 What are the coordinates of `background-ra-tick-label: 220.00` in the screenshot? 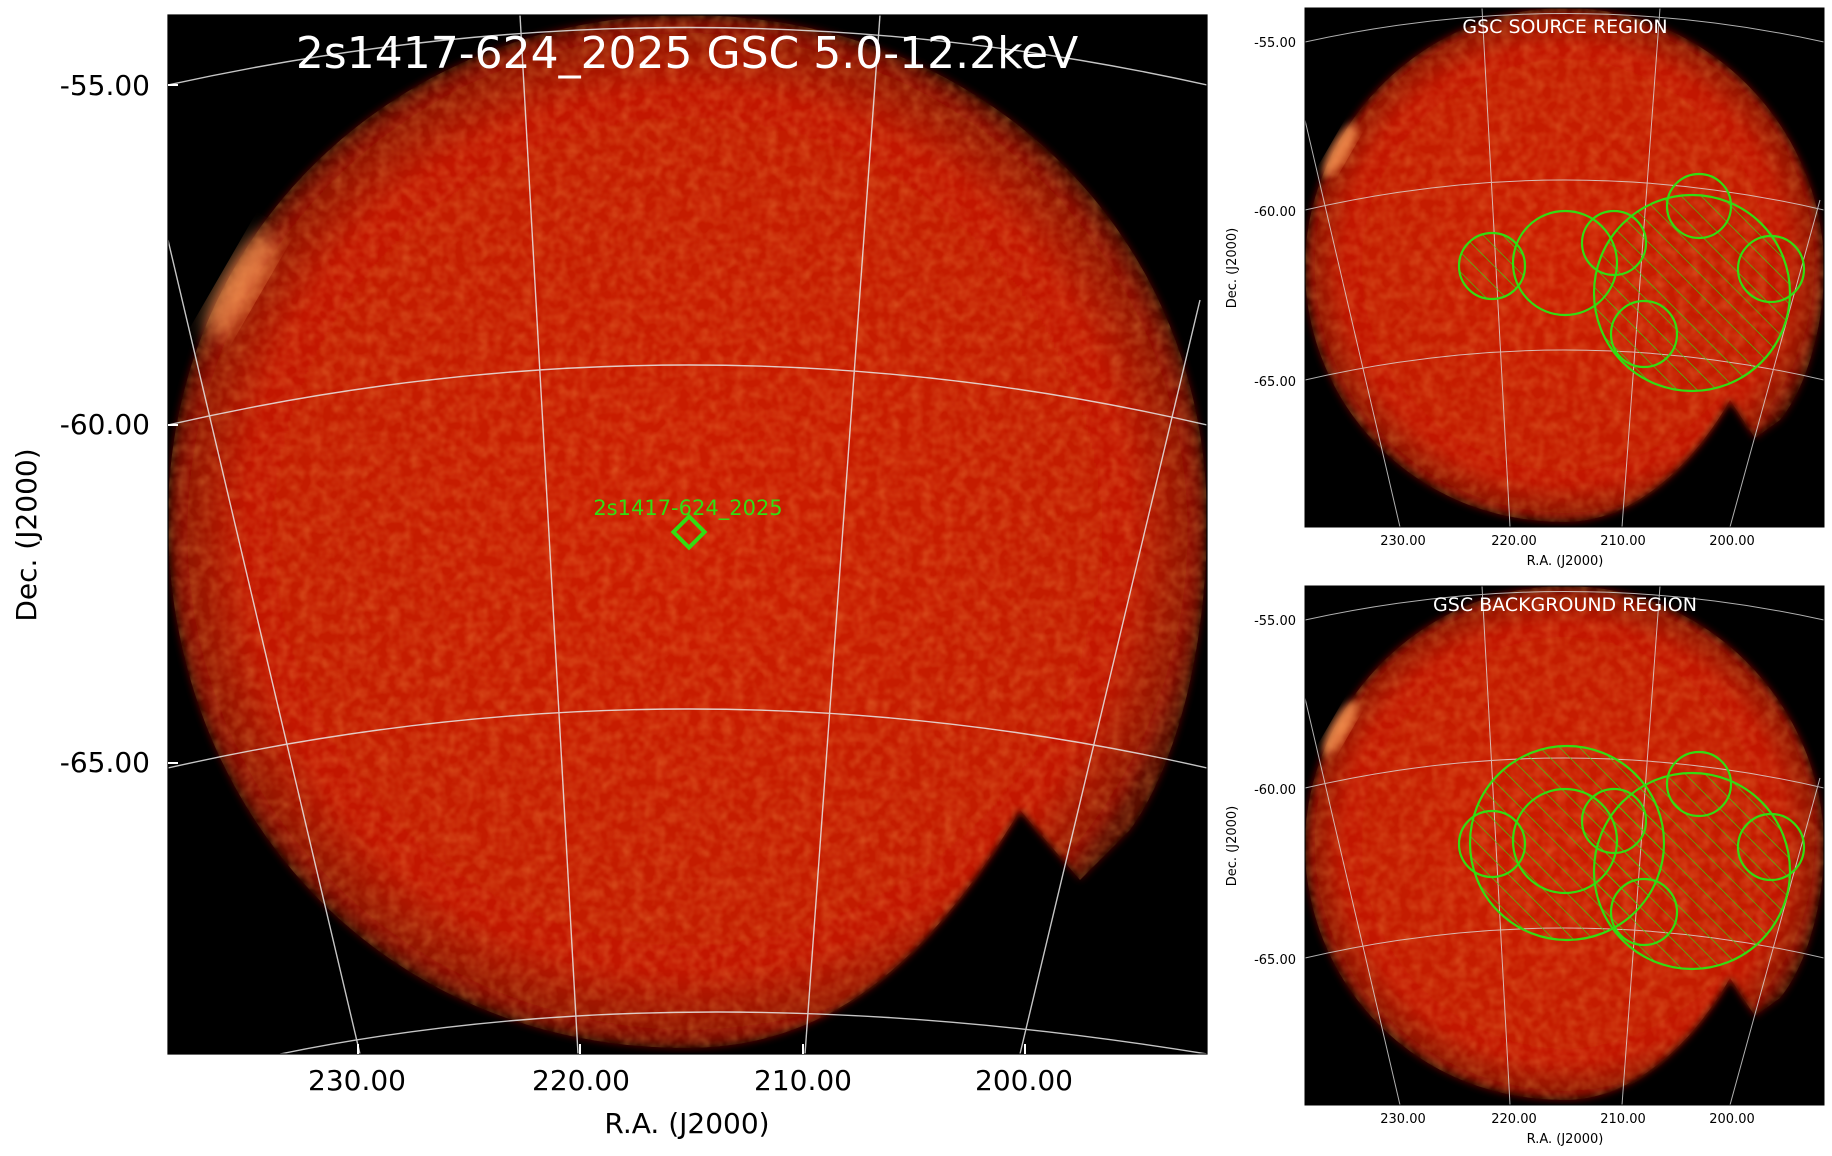 It's located at (1514, 1119).